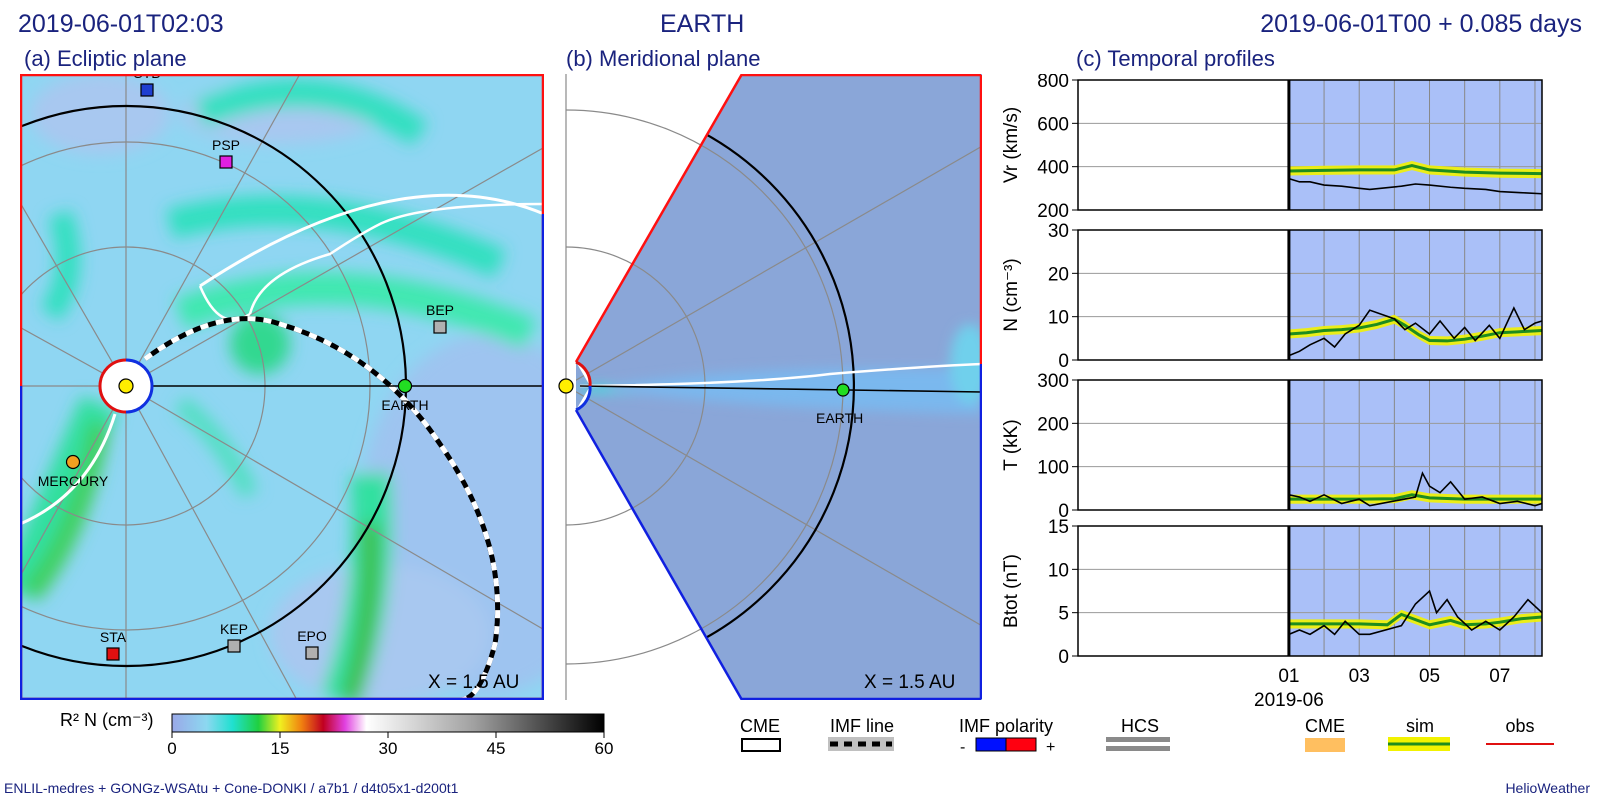  What do you see at coordinates (566, 386) in the screenshot?
I see `sun-icon-meridional` at bounding box center [566, 386].